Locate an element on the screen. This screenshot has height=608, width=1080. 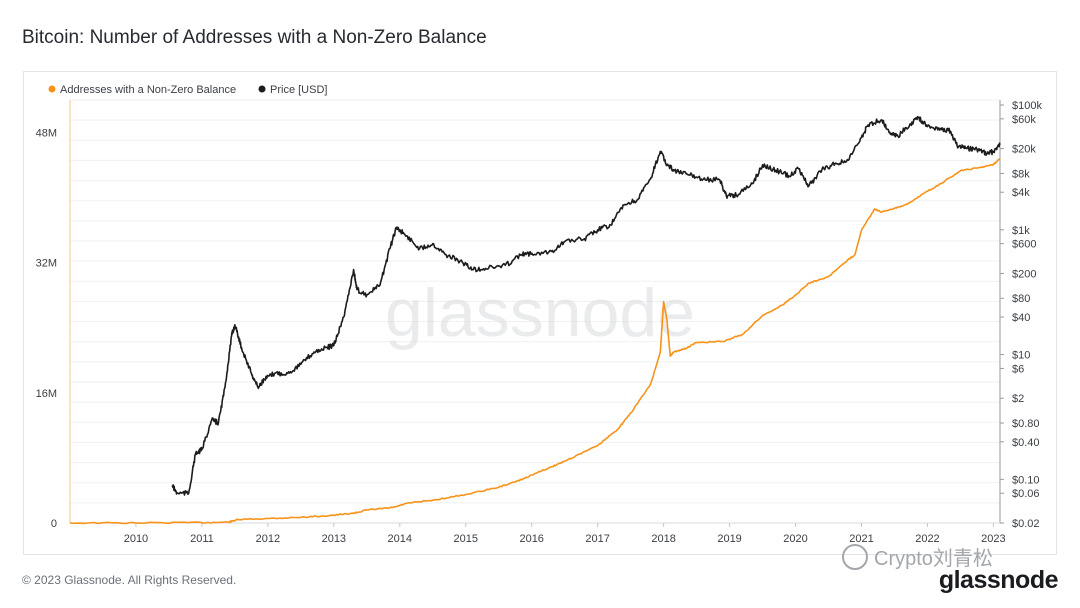
x-tick: 2019 is located at coordinates (729, 539).